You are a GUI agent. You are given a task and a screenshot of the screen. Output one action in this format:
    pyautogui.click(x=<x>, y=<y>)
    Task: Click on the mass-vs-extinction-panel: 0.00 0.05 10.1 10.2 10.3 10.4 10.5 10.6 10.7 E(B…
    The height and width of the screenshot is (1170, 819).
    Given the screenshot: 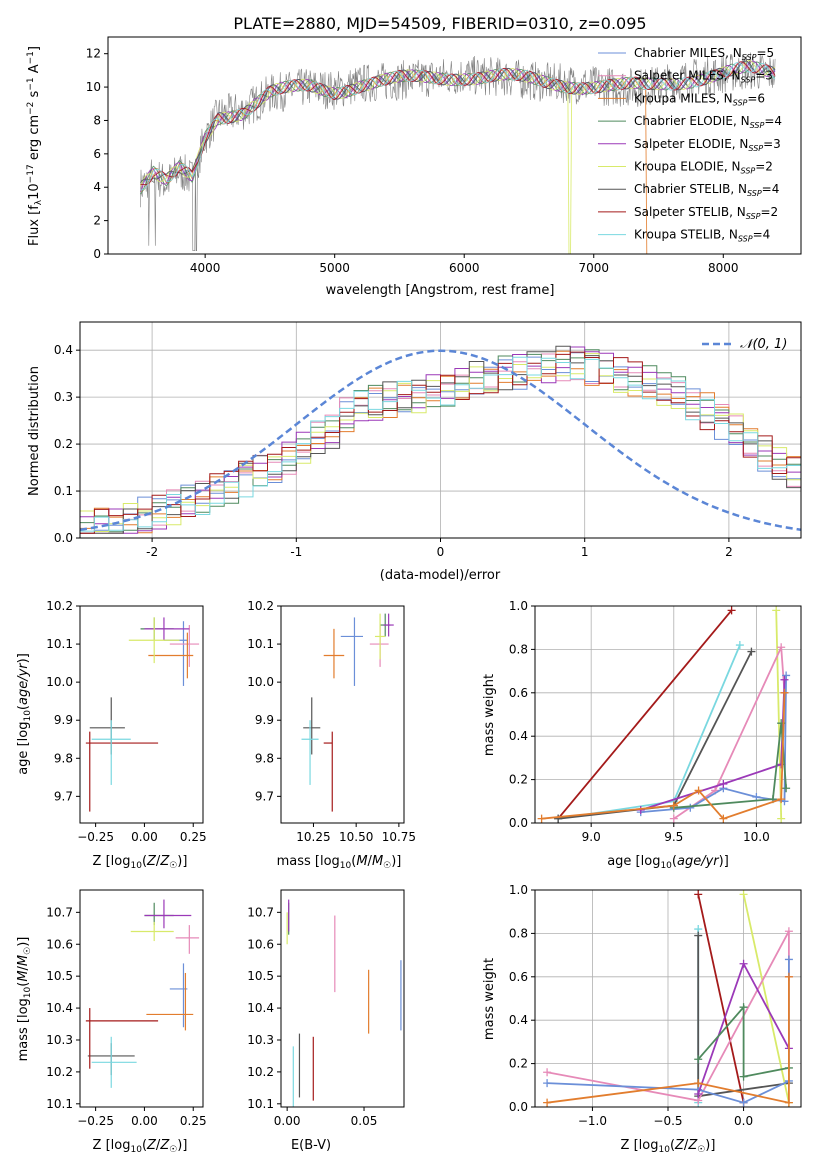 What is the action you would take?
    pyautogui.click(x=326, y=1021)
    